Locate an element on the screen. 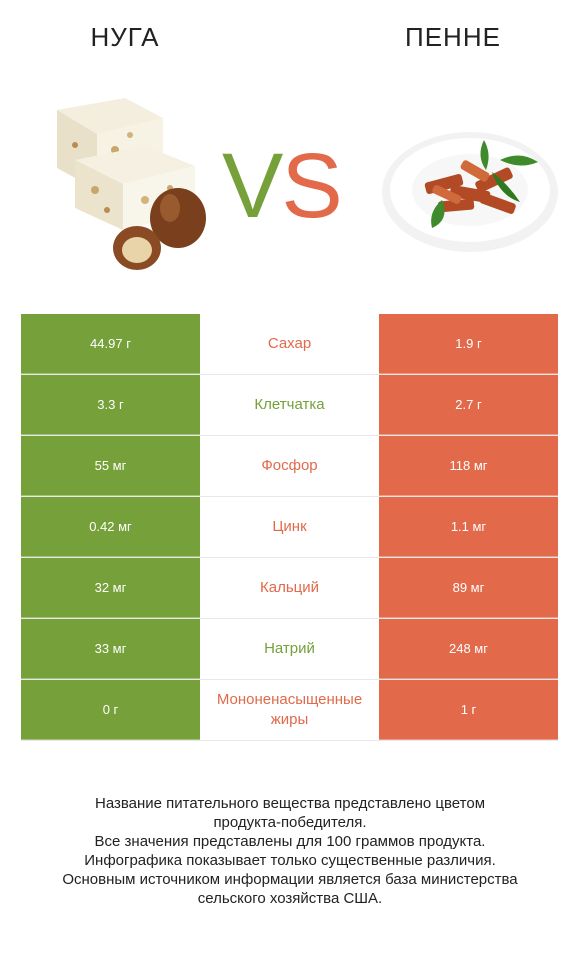  left-value: 33 мг is located at coordinates (110, 649).